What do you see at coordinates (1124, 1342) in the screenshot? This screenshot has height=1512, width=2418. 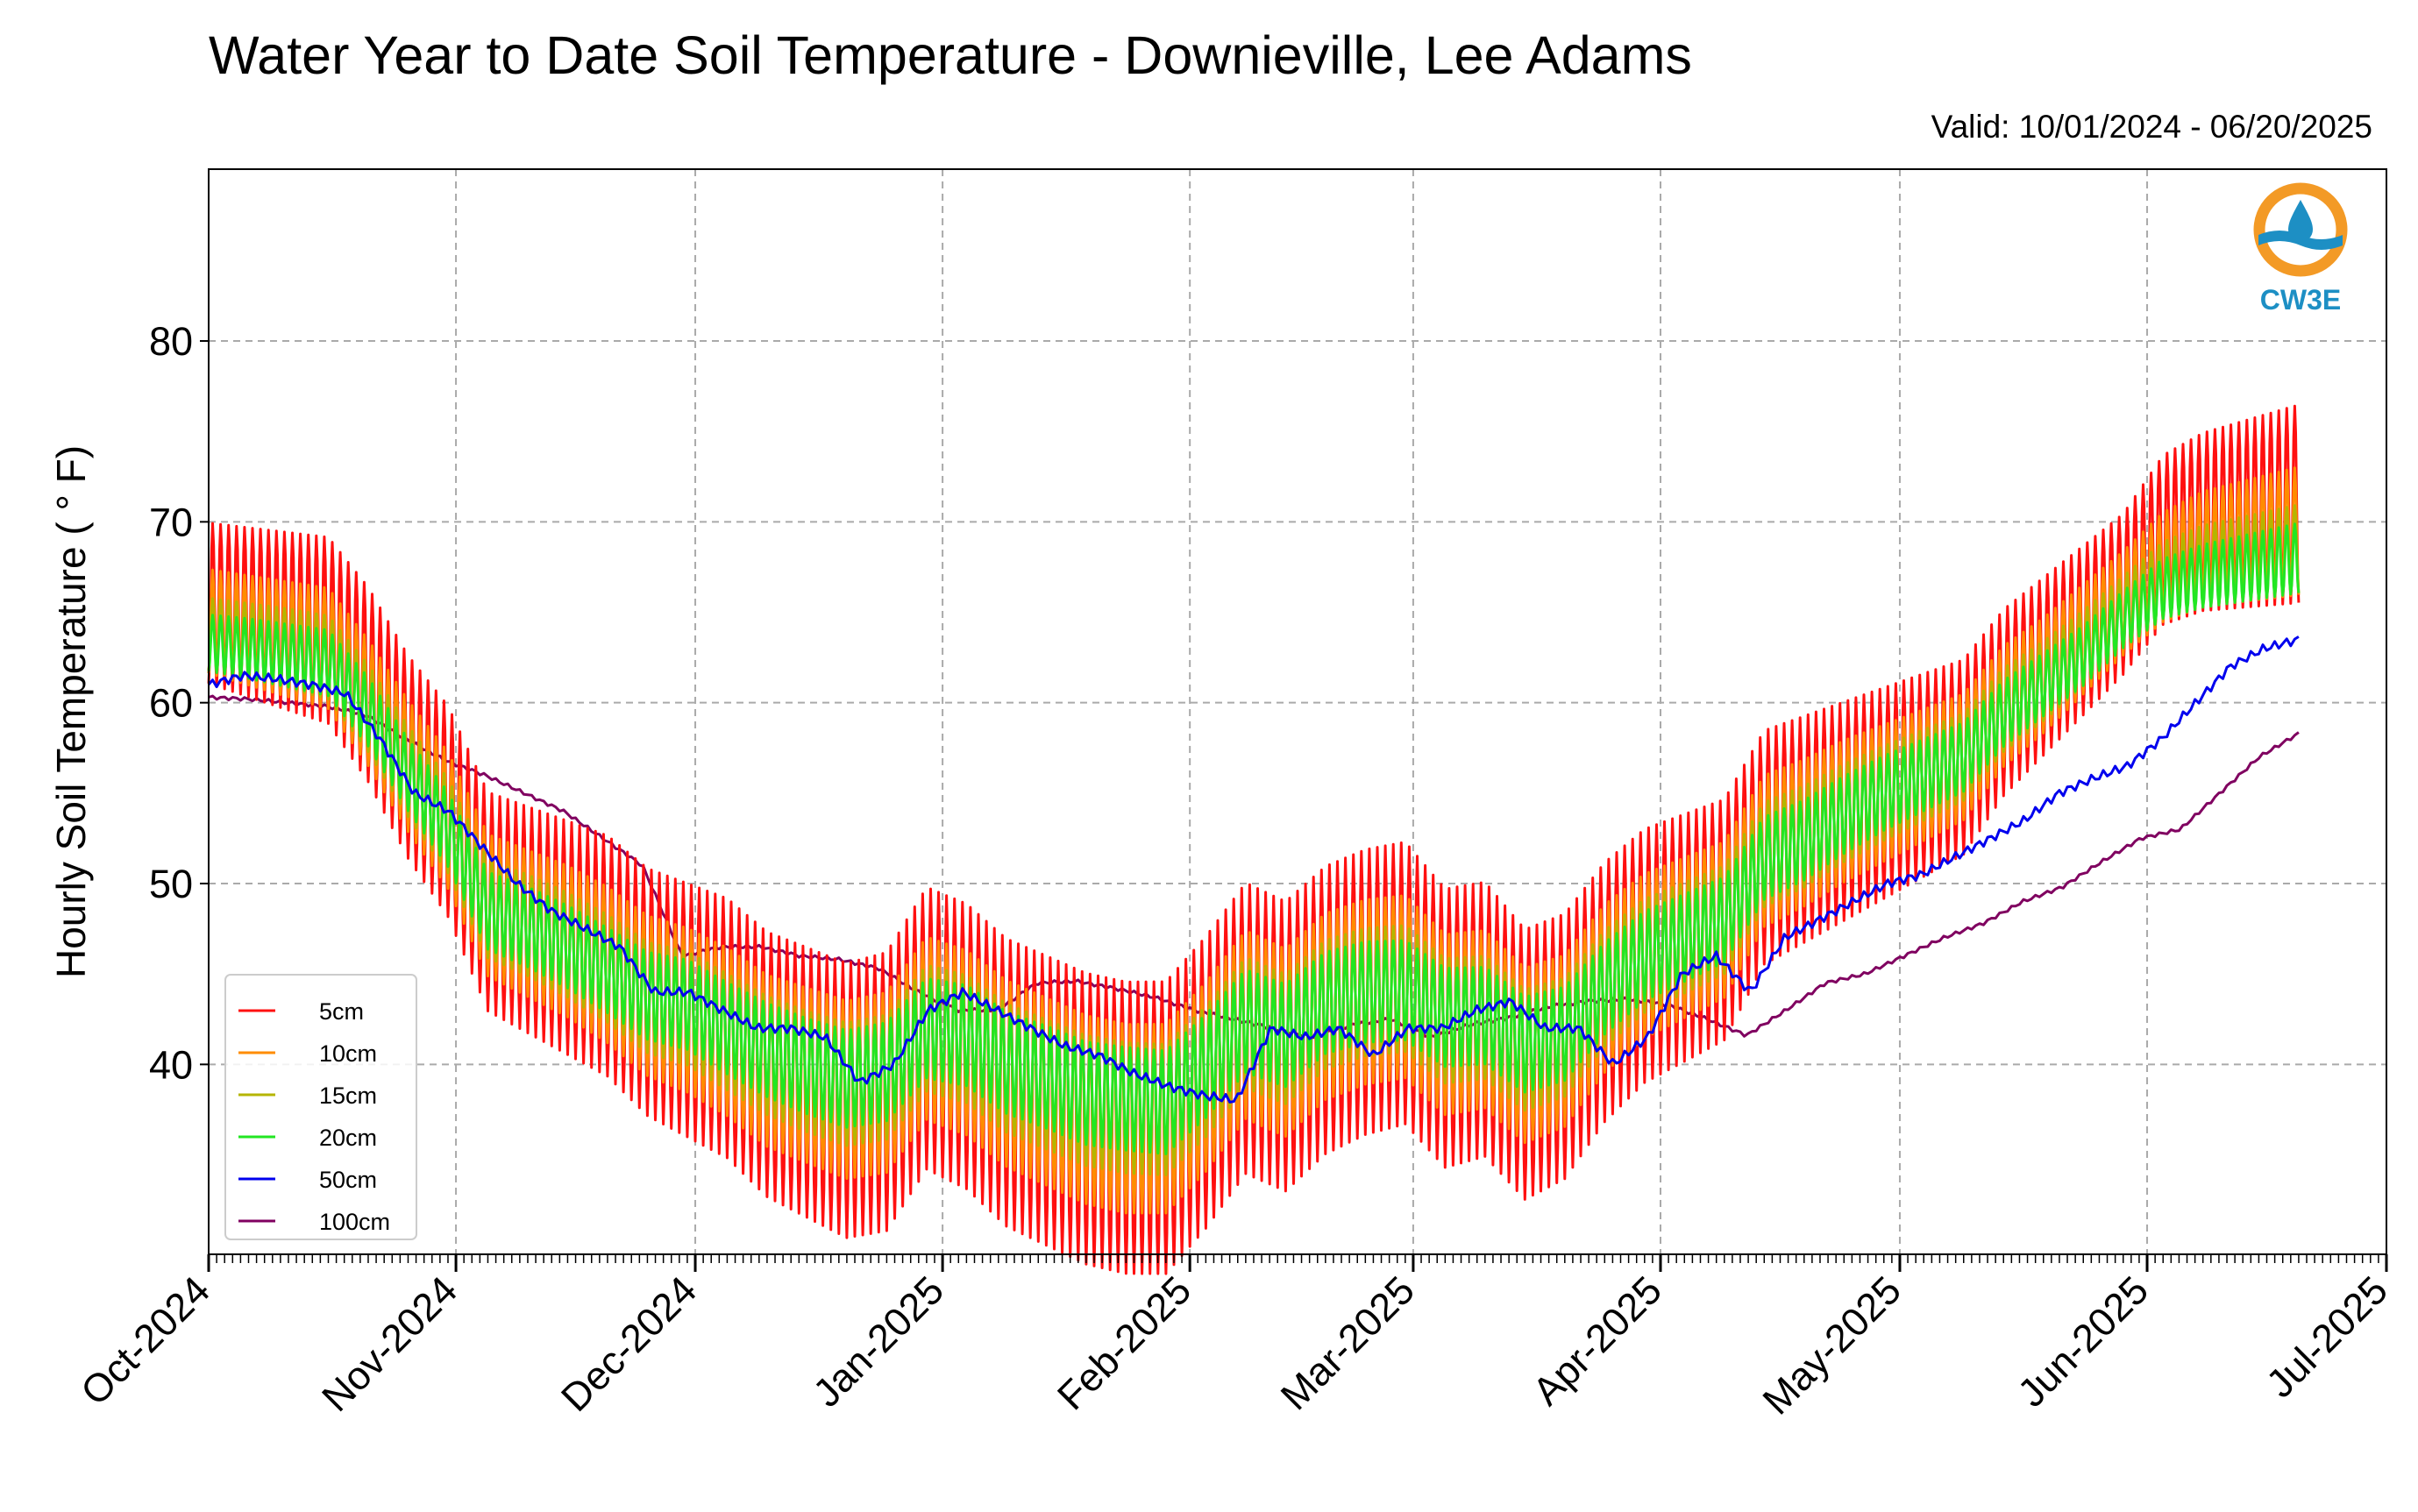 I see `x-tick-label: Feb-2025` at bounding box center [1124, 1342].